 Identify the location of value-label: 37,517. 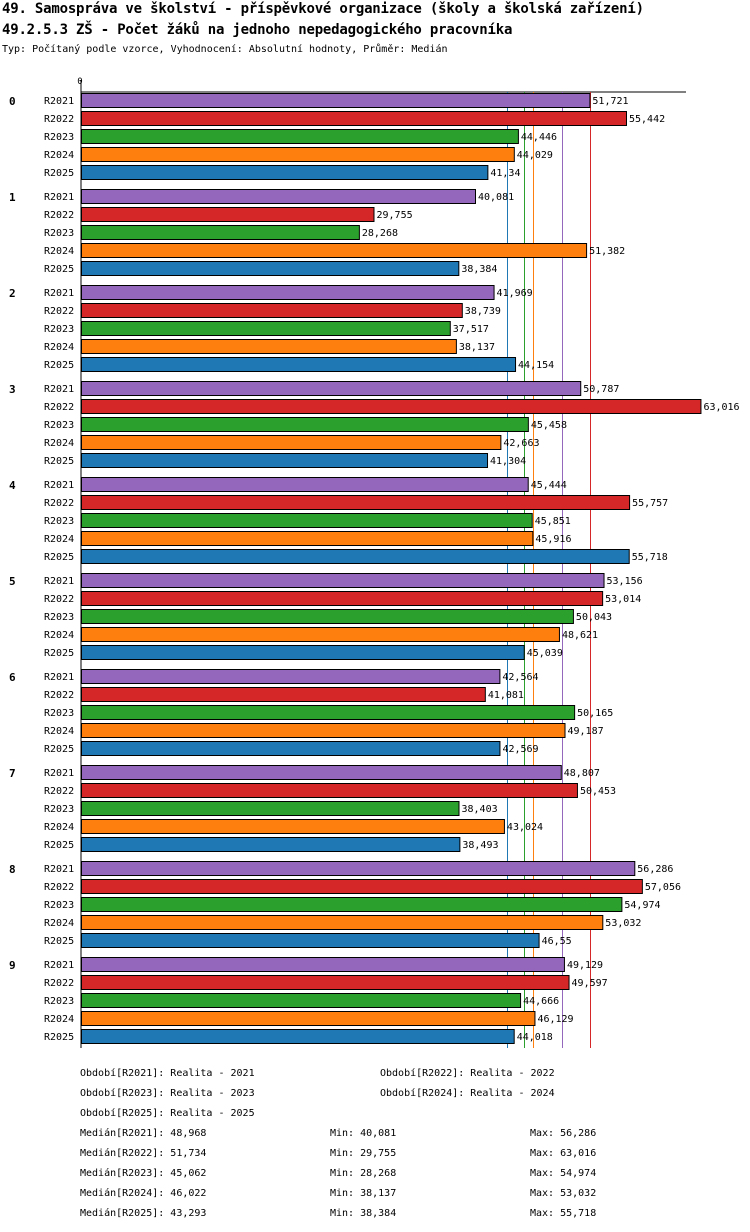
(471, 329).